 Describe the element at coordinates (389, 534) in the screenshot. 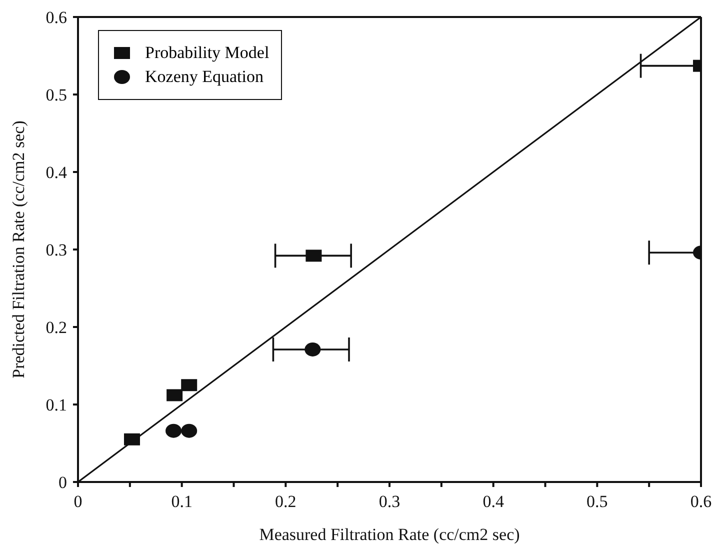

I see `x-axis-title: Measured Filtration Rate (cc/cm2 sec)` at that location.